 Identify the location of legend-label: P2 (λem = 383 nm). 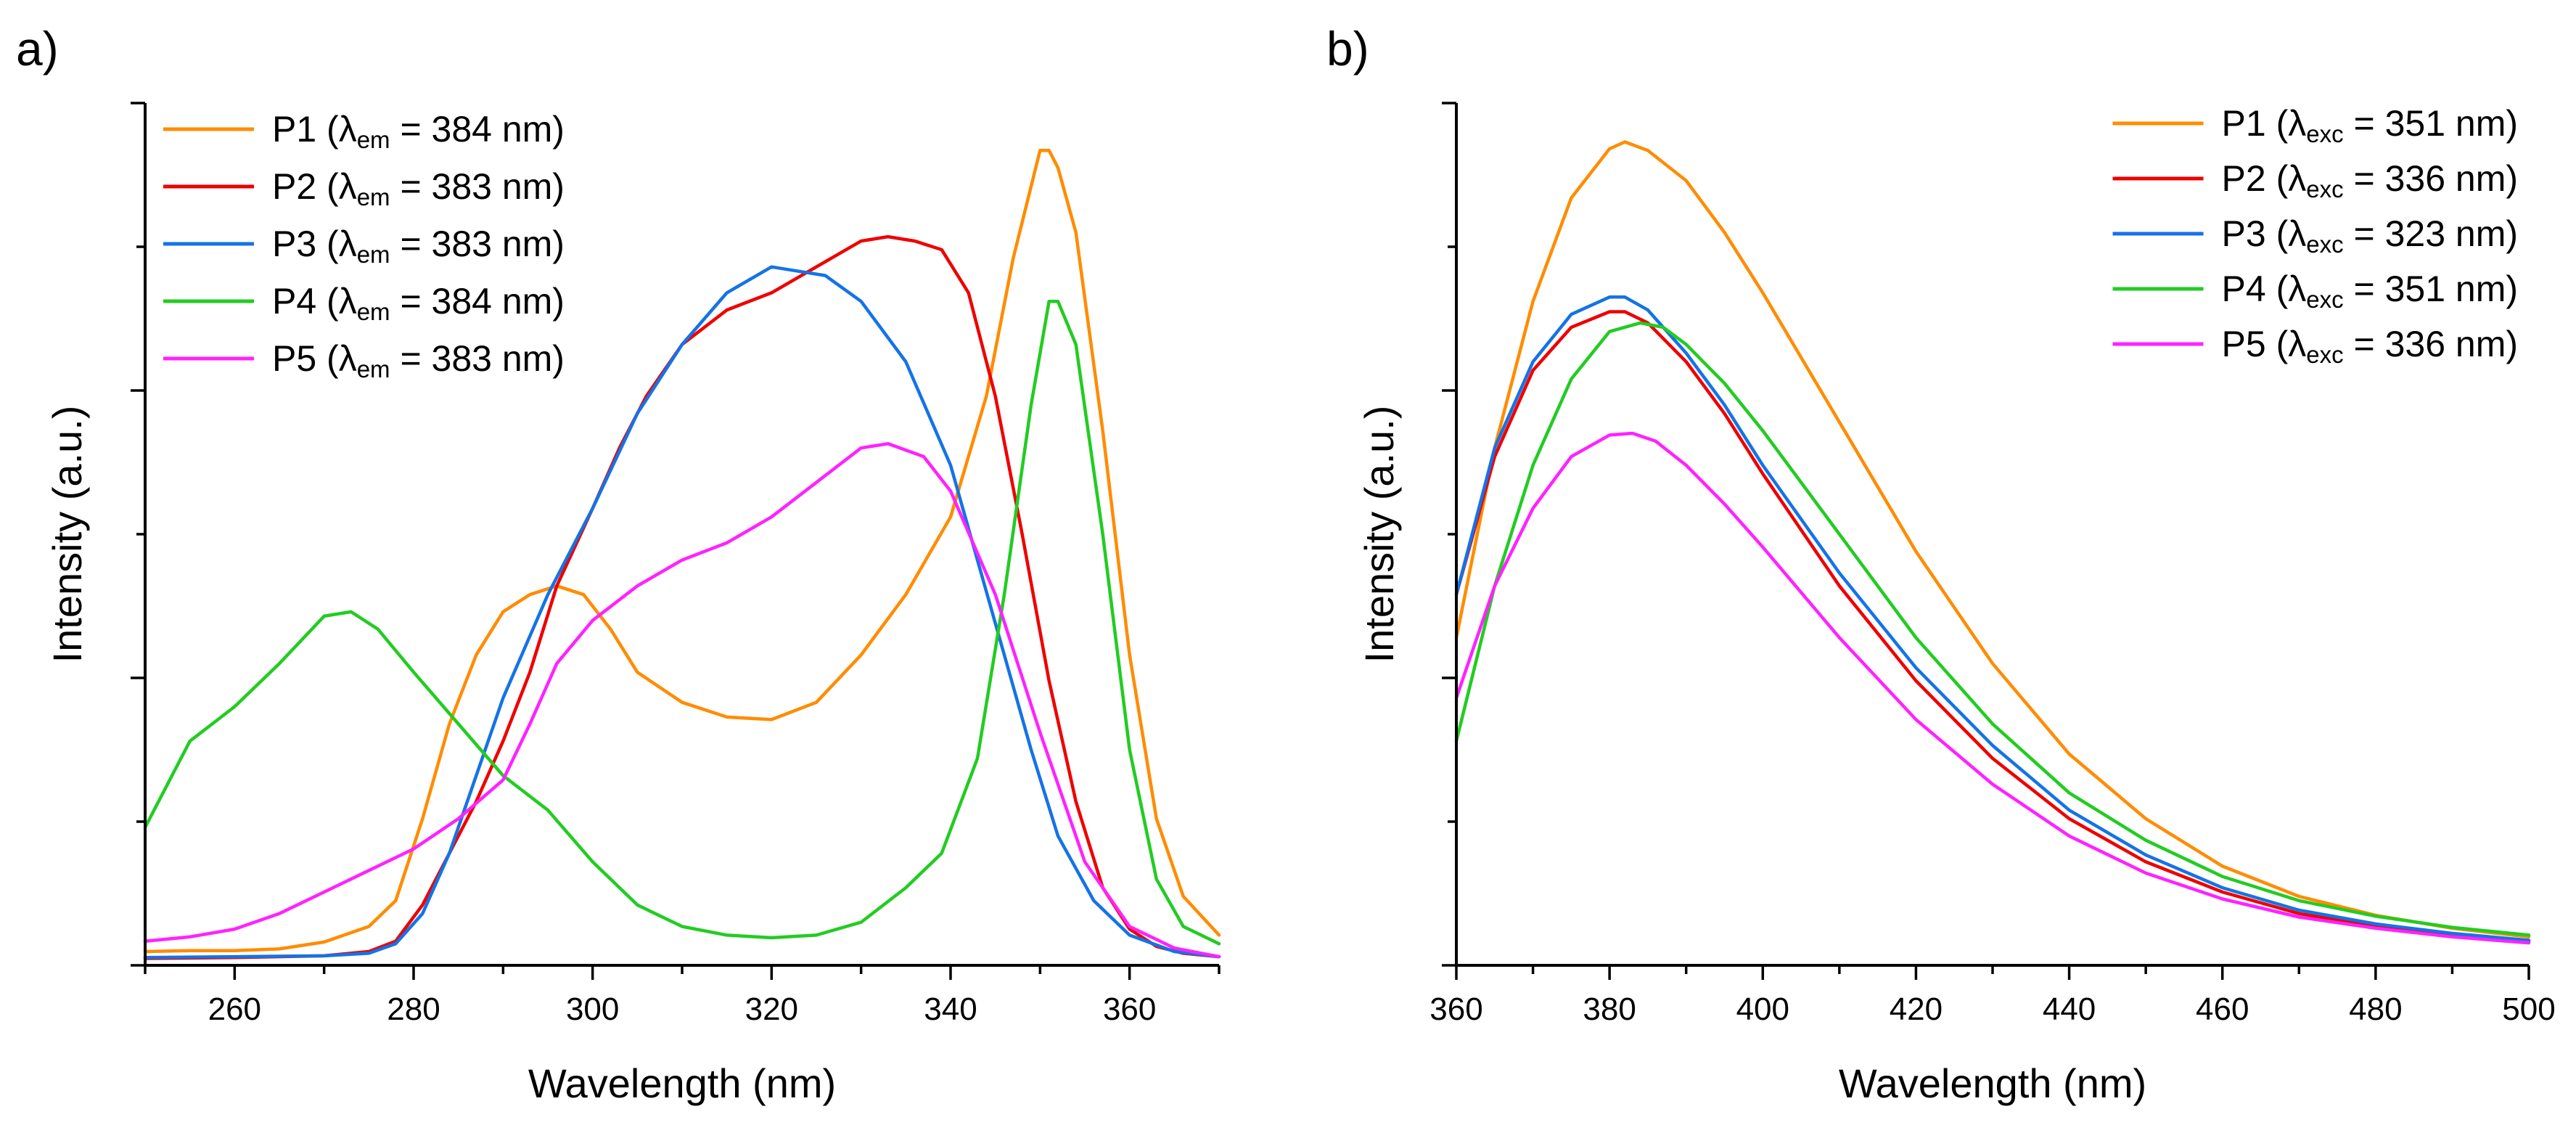
(418, 188).